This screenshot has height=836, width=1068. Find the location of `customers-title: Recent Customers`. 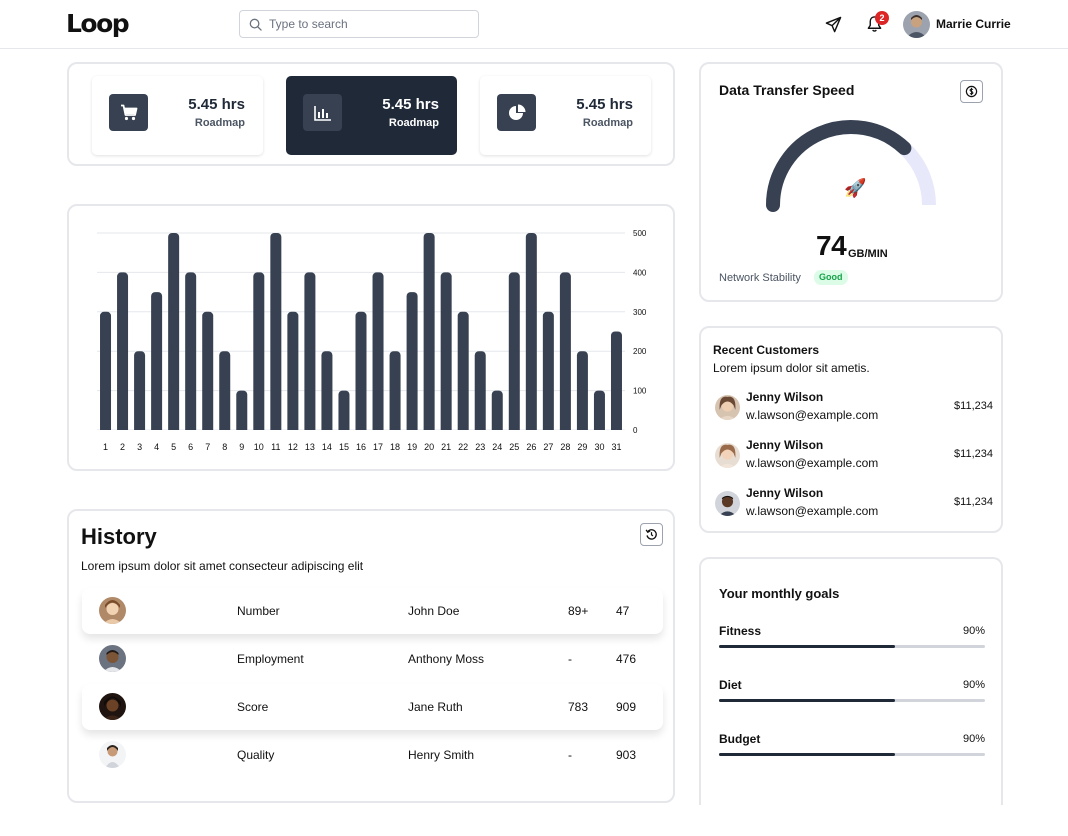

customers-title: Recent Customers is located at coordinates (766, 350).